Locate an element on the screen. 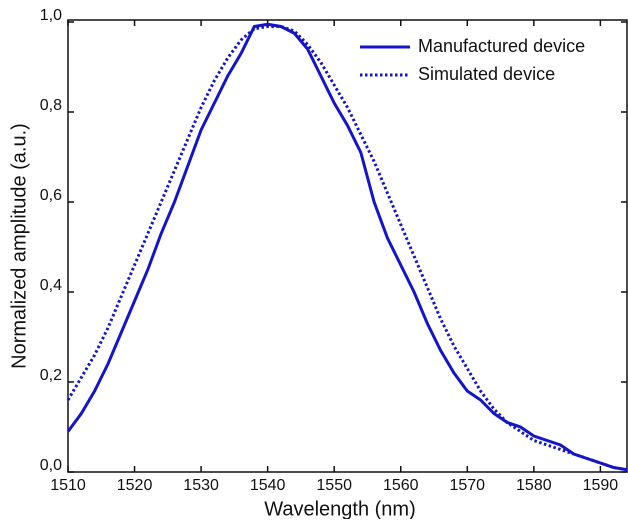  x-tick-label: 1560 is located at coordinates (401, 485).